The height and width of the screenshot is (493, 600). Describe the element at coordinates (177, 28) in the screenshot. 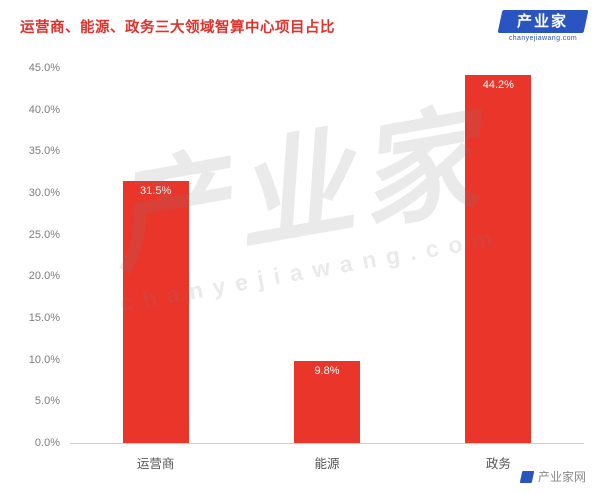

I see `chart-title: 运营商、能源、政务三大领域智算中心项目占比` at that location.